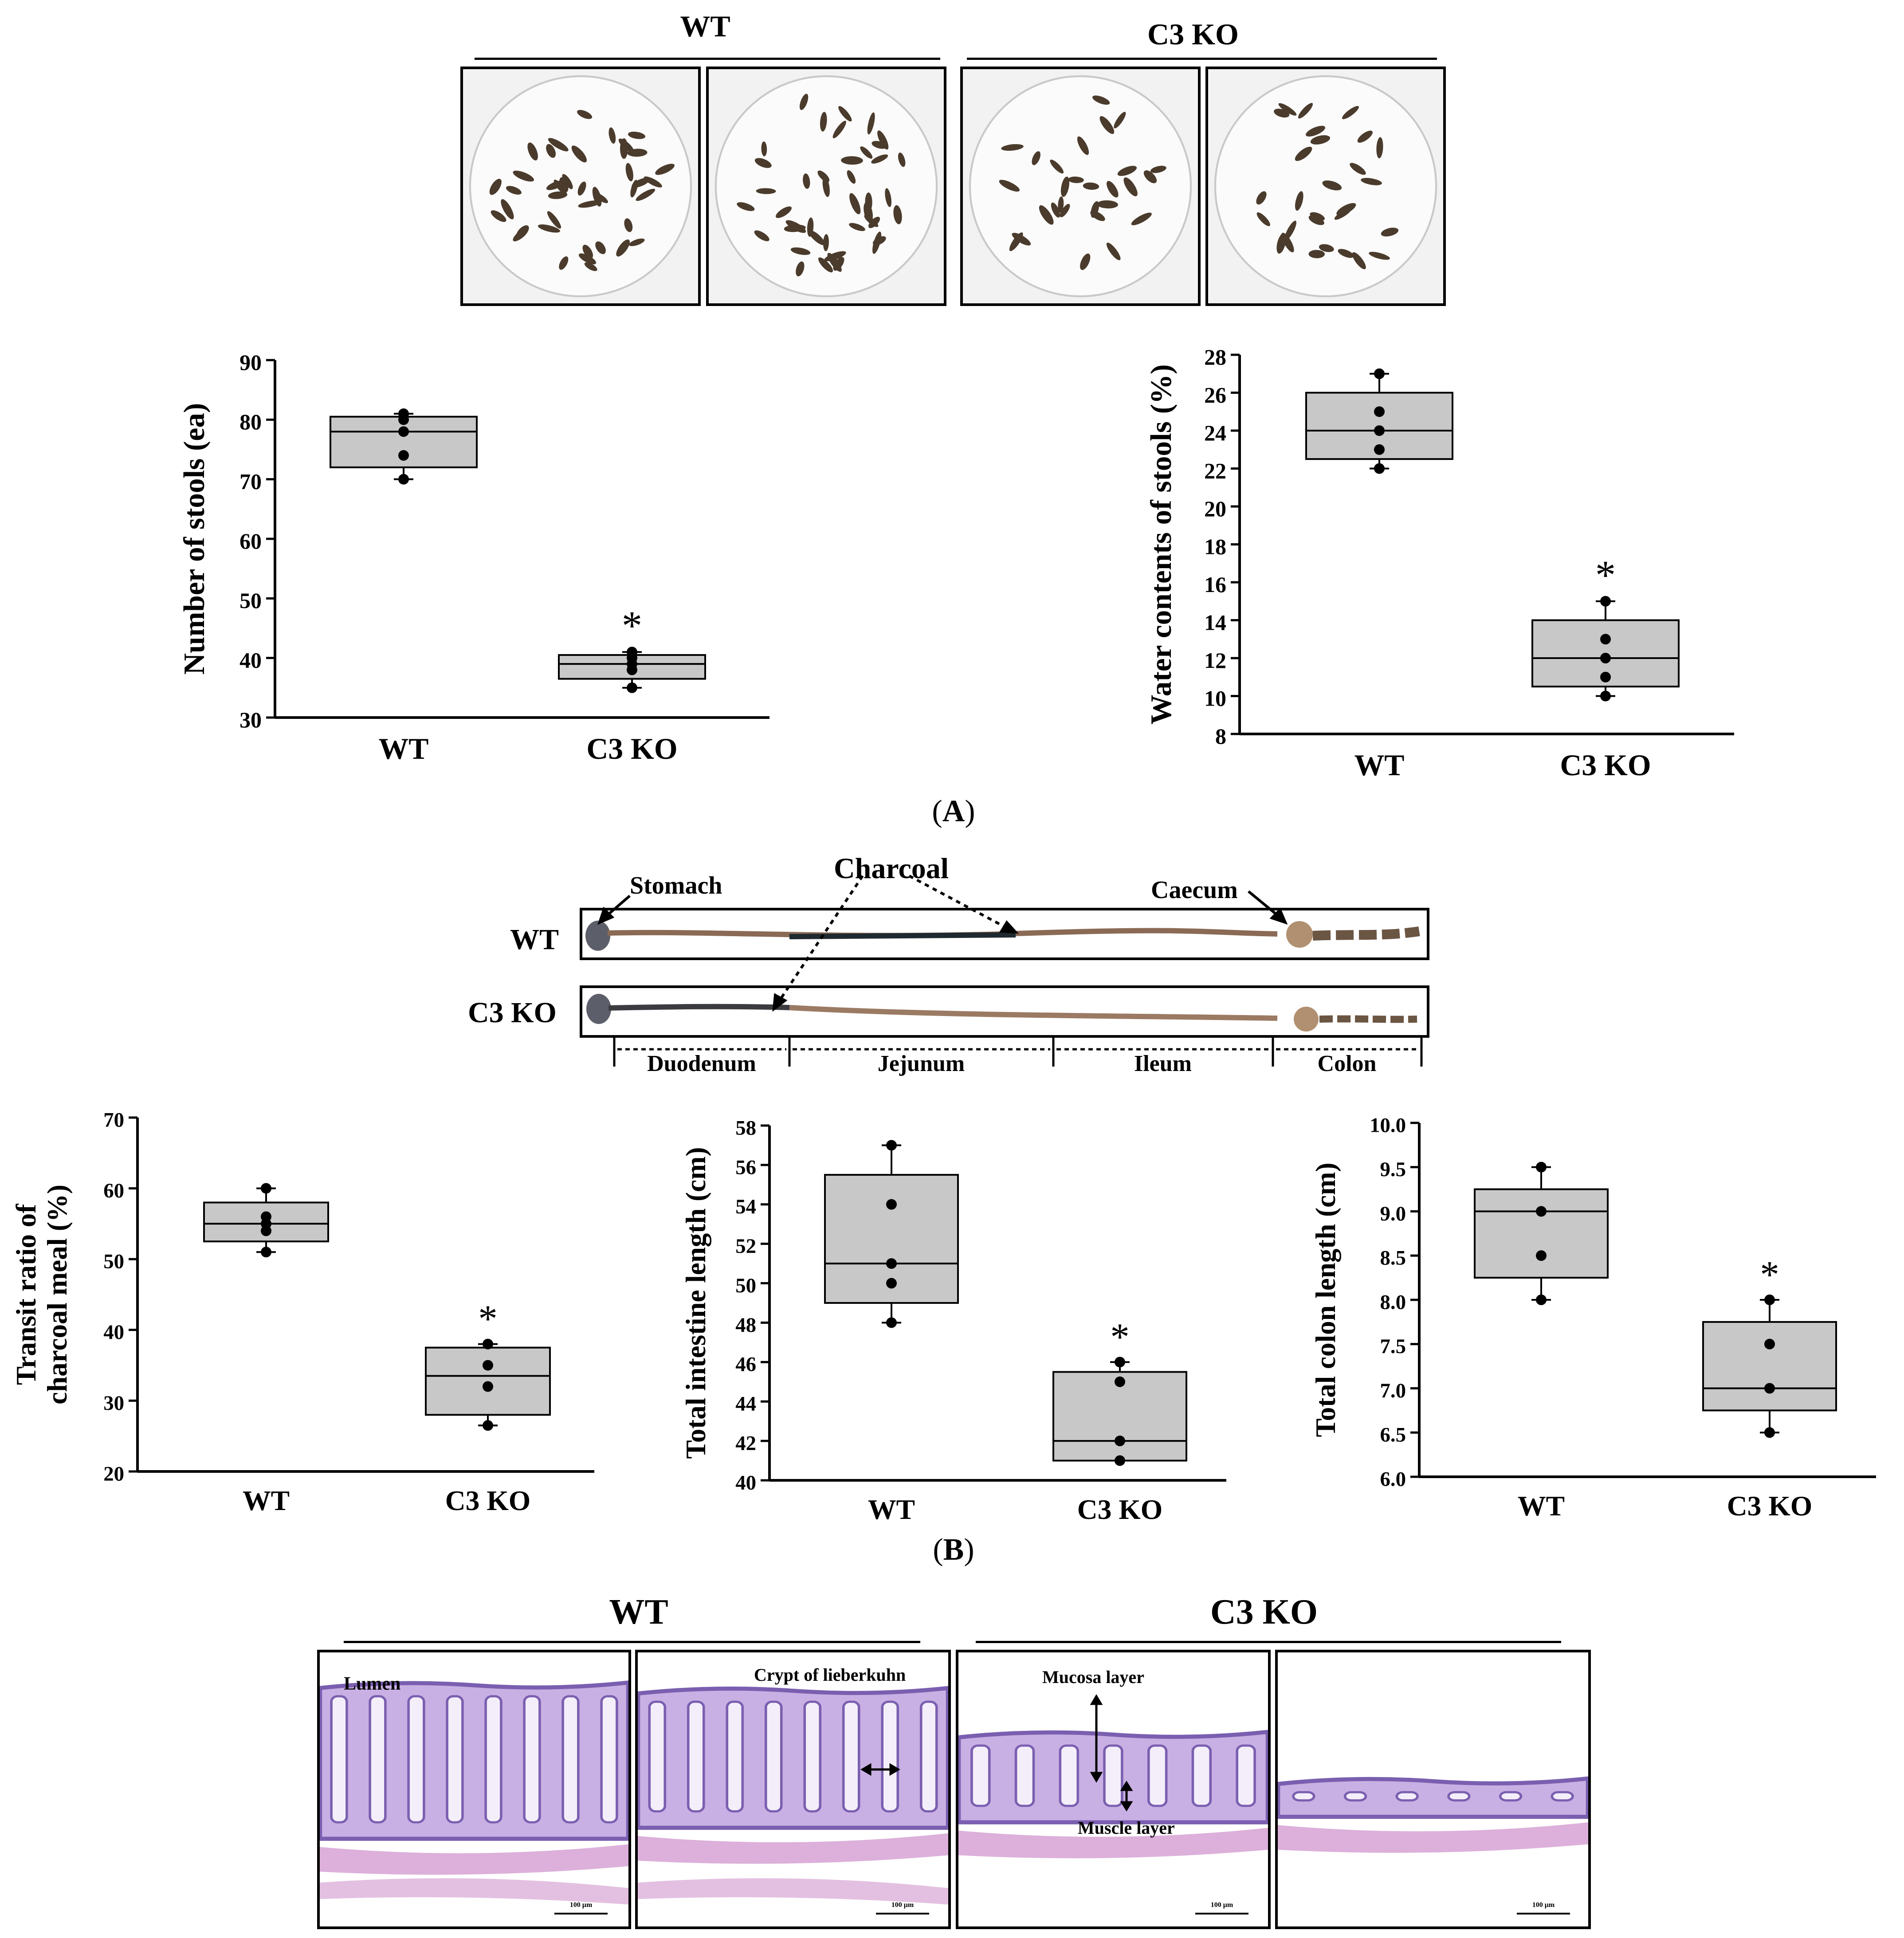 Image resolution: width=1904 pixels, height=1938 pixels. Describe the element at coordinates (1393, 1213) in the screenshot. I see `y-tick-label: 9.0` at that location.